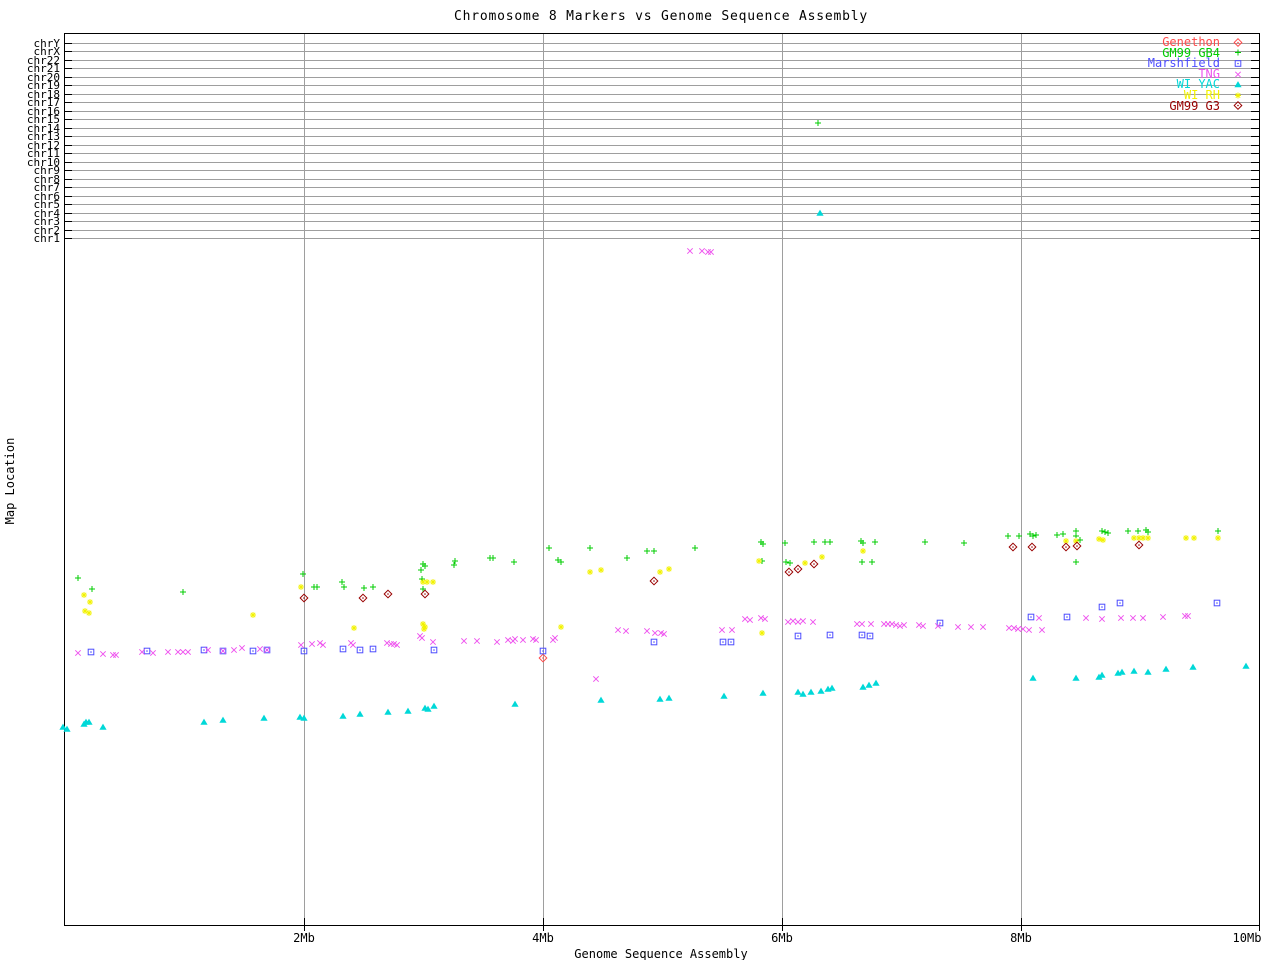  What do you see at coordinates (43, 85) in the screenshot?
I see `y-tick-label-chr19: chr19` at bounding box center [43, 85].